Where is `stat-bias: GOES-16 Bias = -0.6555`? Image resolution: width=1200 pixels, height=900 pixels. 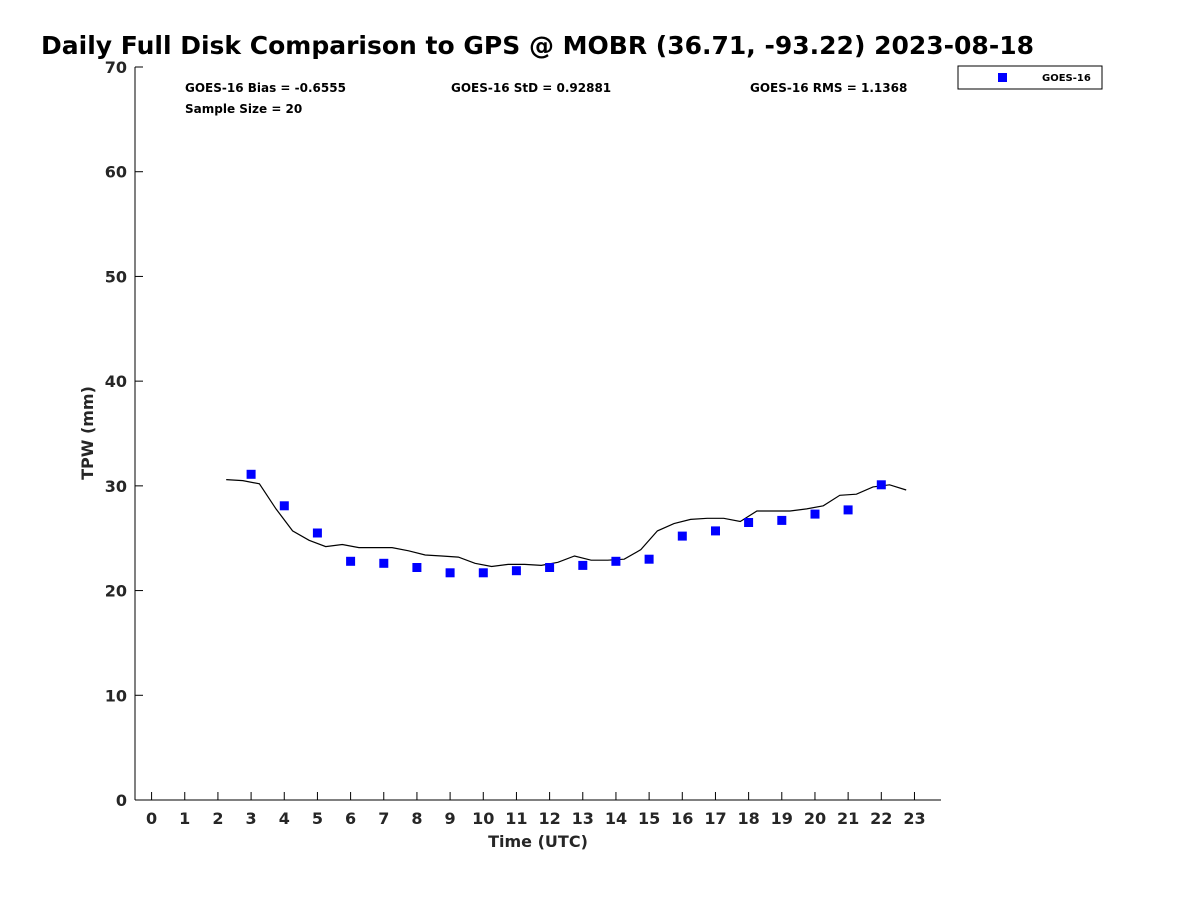 stat-bias: GOES-16 Bias = -0.6555 is located at coordinates (265, 88).